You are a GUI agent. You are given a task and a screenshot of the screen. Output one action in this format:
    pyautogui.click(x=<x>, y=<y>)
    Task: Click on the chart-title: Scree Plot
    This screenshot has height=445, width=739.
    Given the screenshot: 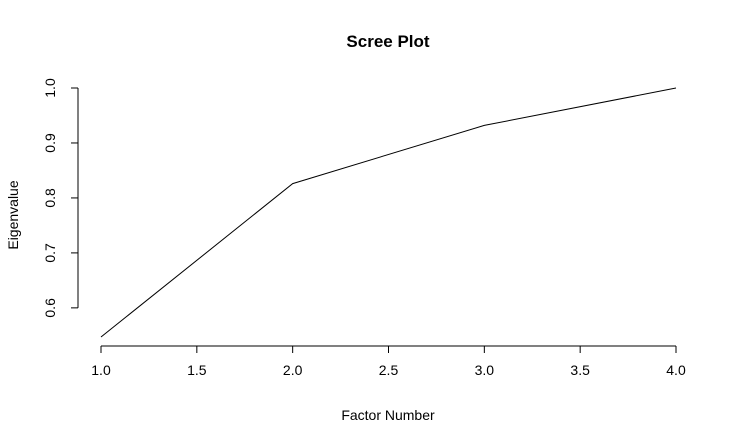 What is the action you would take?
    pyautogui.click(x=387, y=41)
    